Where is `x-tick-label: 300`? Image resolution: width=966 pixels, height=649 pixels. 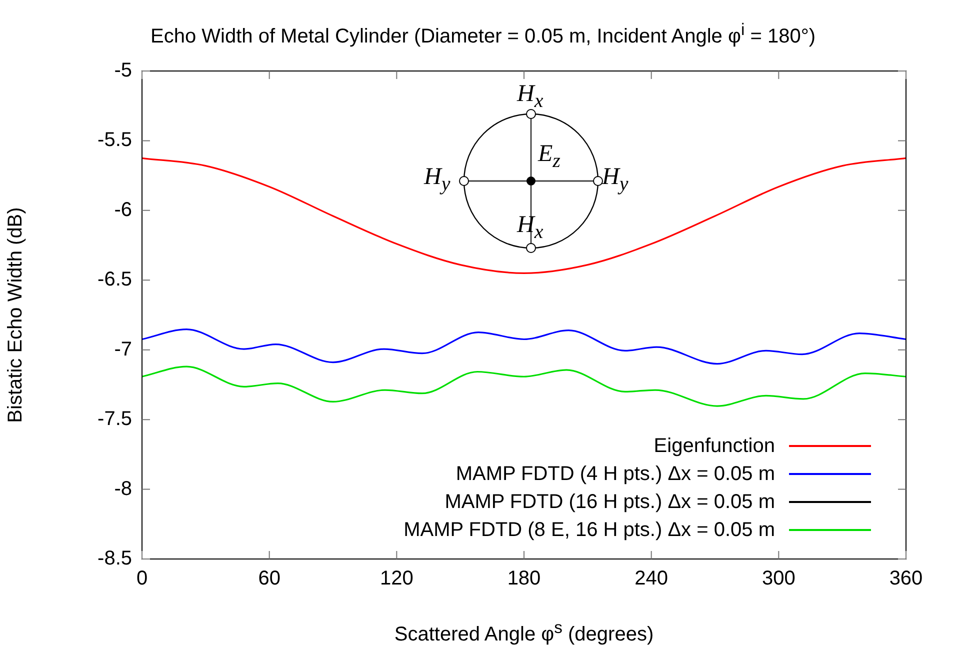 x-tick-label: 300 is located at coordinates (779, 579).